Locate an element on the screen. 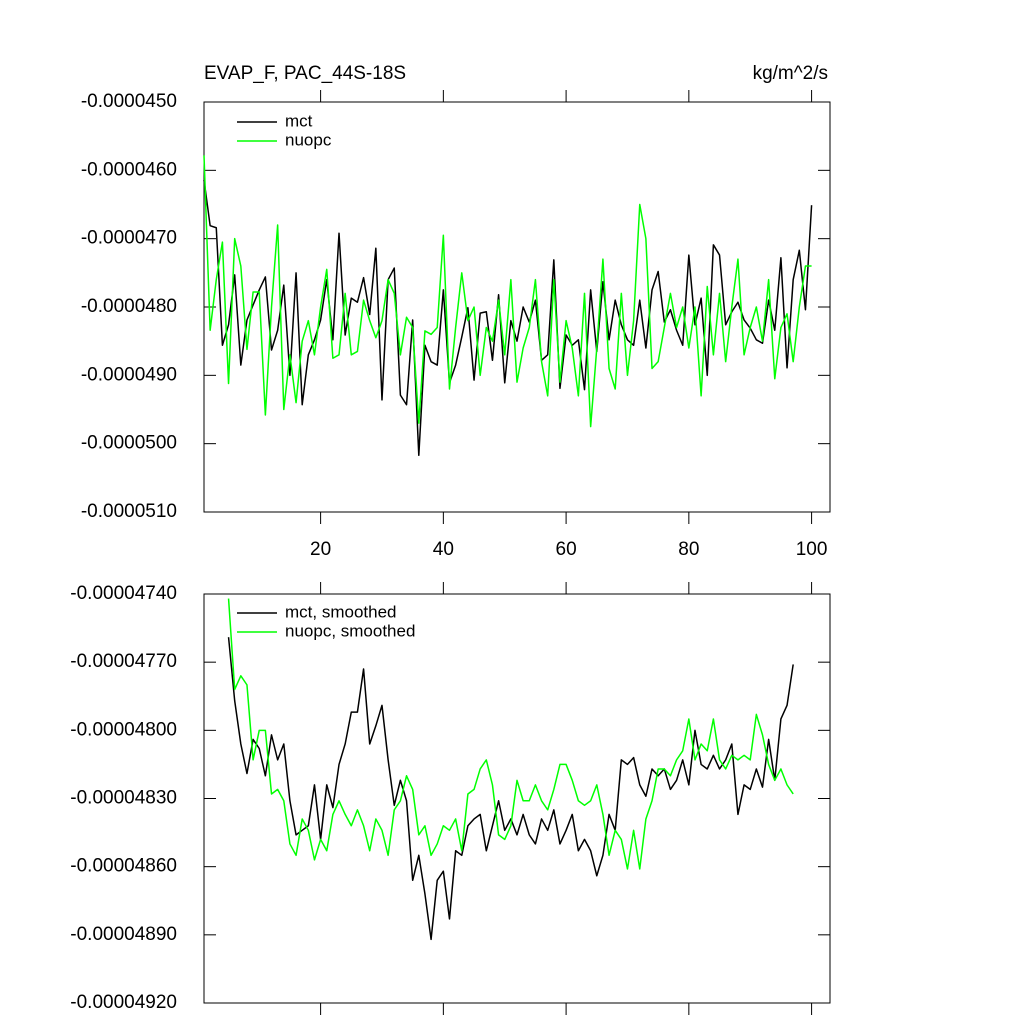 The width and height of the screenshot is (1024, 1024). series-line is located at coordinates (510, 734).